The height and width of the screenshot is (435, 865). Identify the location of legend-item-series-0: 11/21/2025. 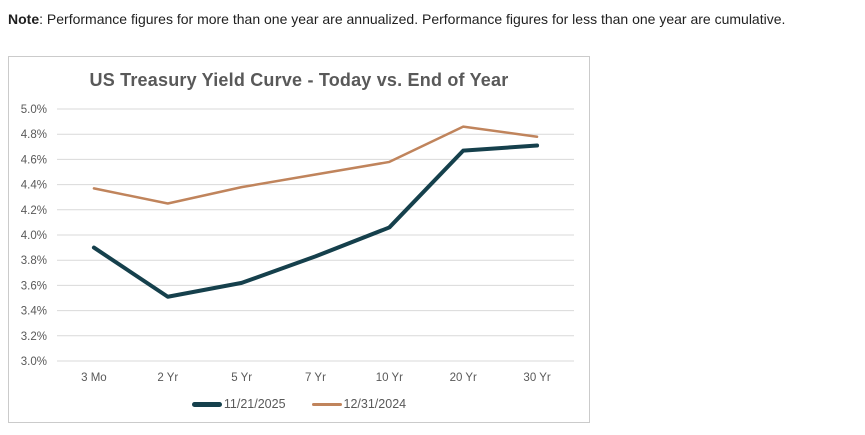
(238, 404).